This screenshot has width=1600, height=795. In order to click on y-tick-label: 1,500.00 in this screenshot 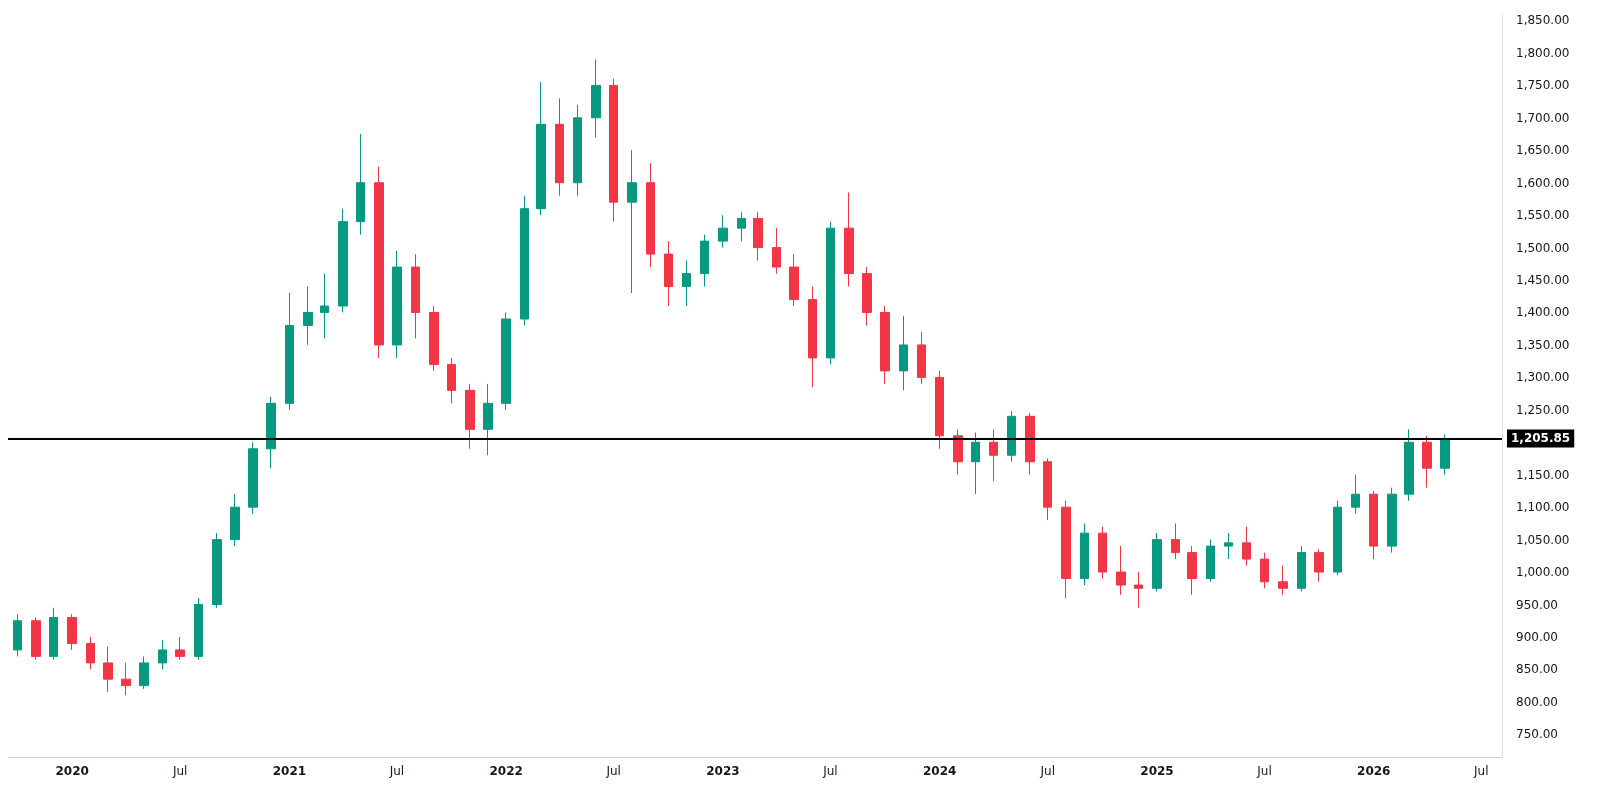, I will do `click(1543, 247)`.